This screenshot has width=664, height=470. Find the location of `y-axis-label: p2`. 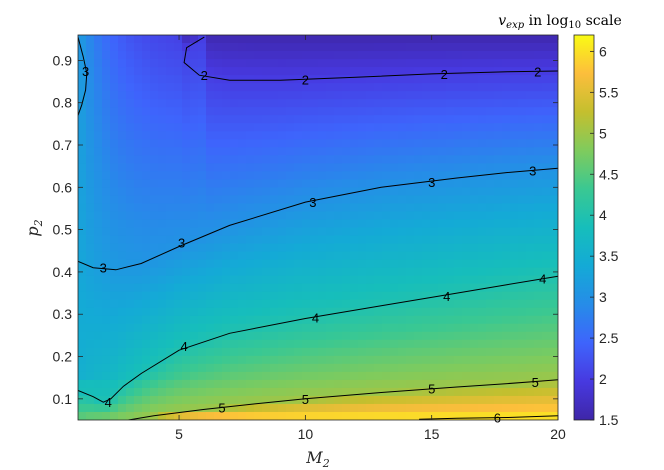

y-axis-label: p2 is located at coordinates (34, 227).